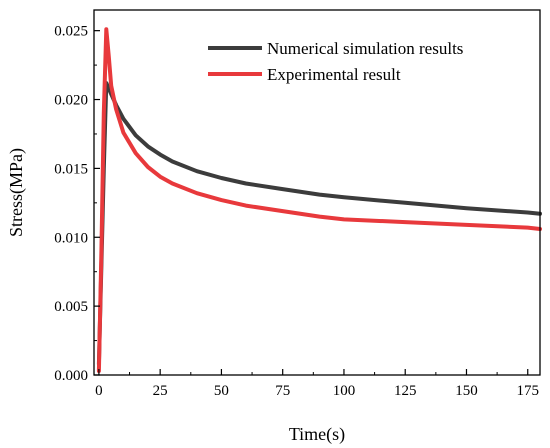 The height and width of the screenshot is (448, 550). Describe the element at coordinates (282, 391) in the screenshot. I see `x-tick-label: 75` at that location.